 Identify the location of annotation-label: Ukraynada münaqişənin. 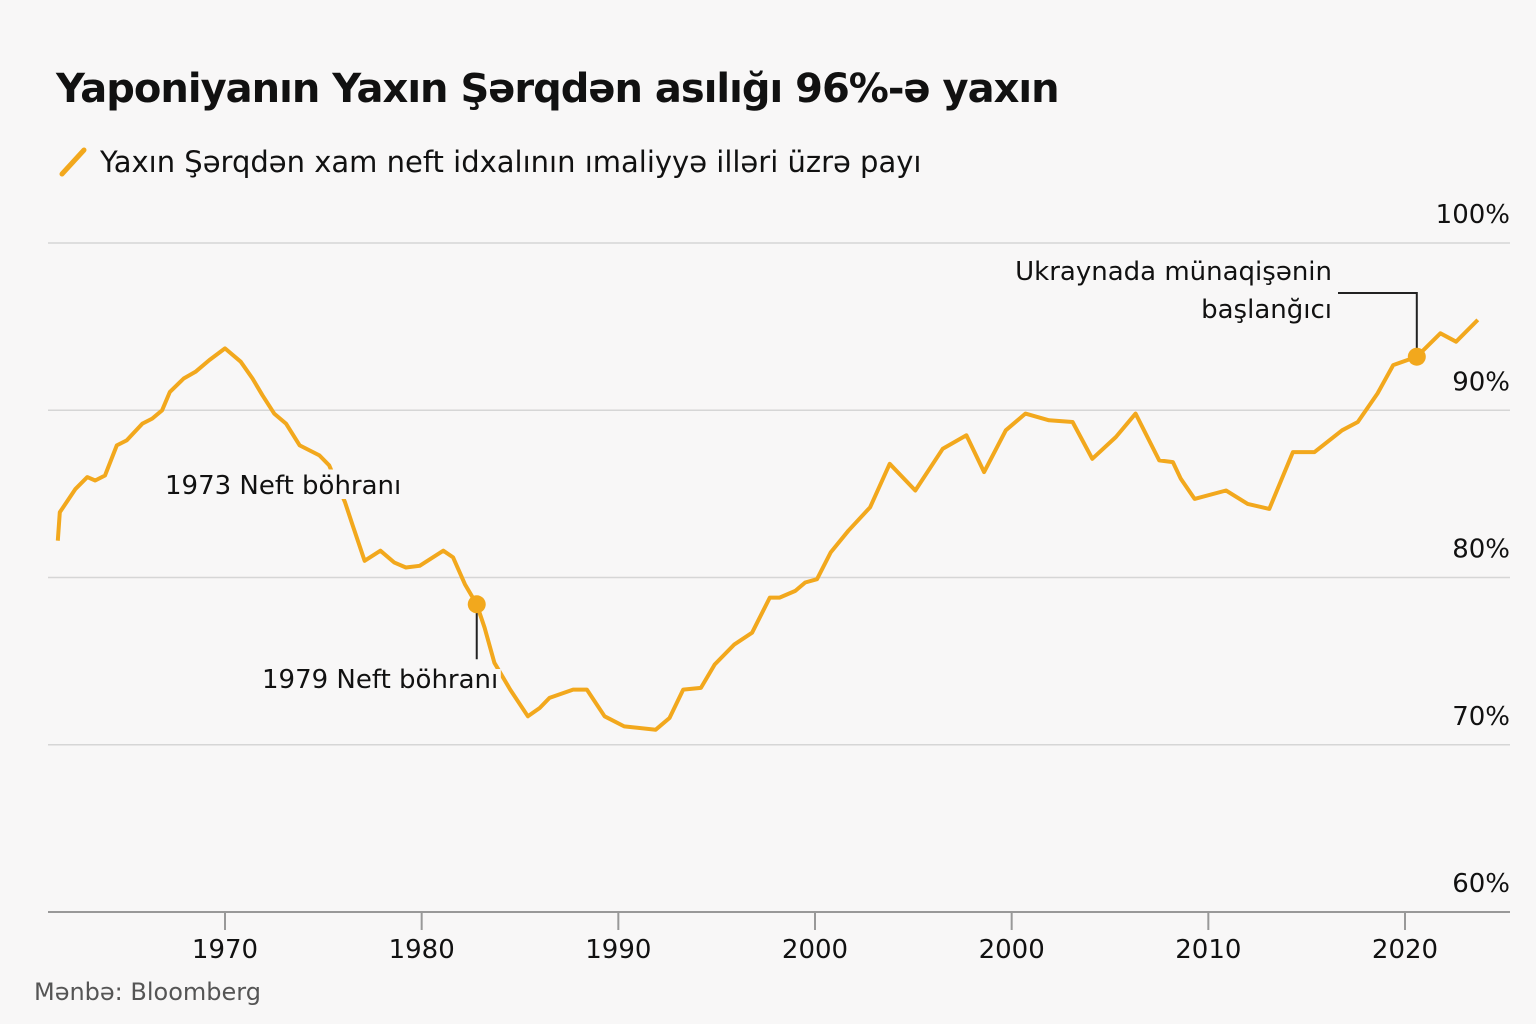
(1173, 272).